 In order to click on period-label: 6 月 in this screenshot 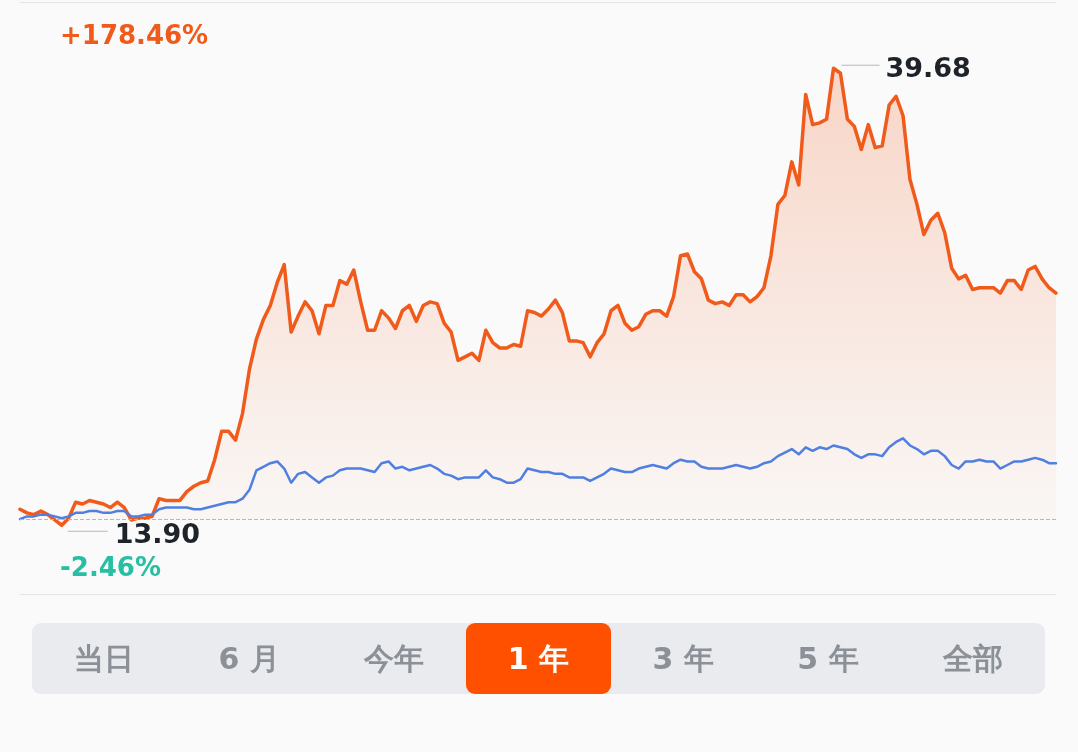, I will do `click(249, 658)`.